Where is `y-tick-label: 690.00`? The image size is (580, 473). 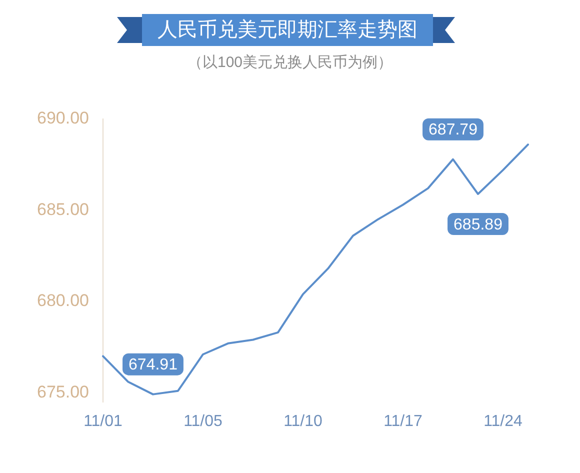 y-tick-label: 690.00 is located at coordinates (62, 118).